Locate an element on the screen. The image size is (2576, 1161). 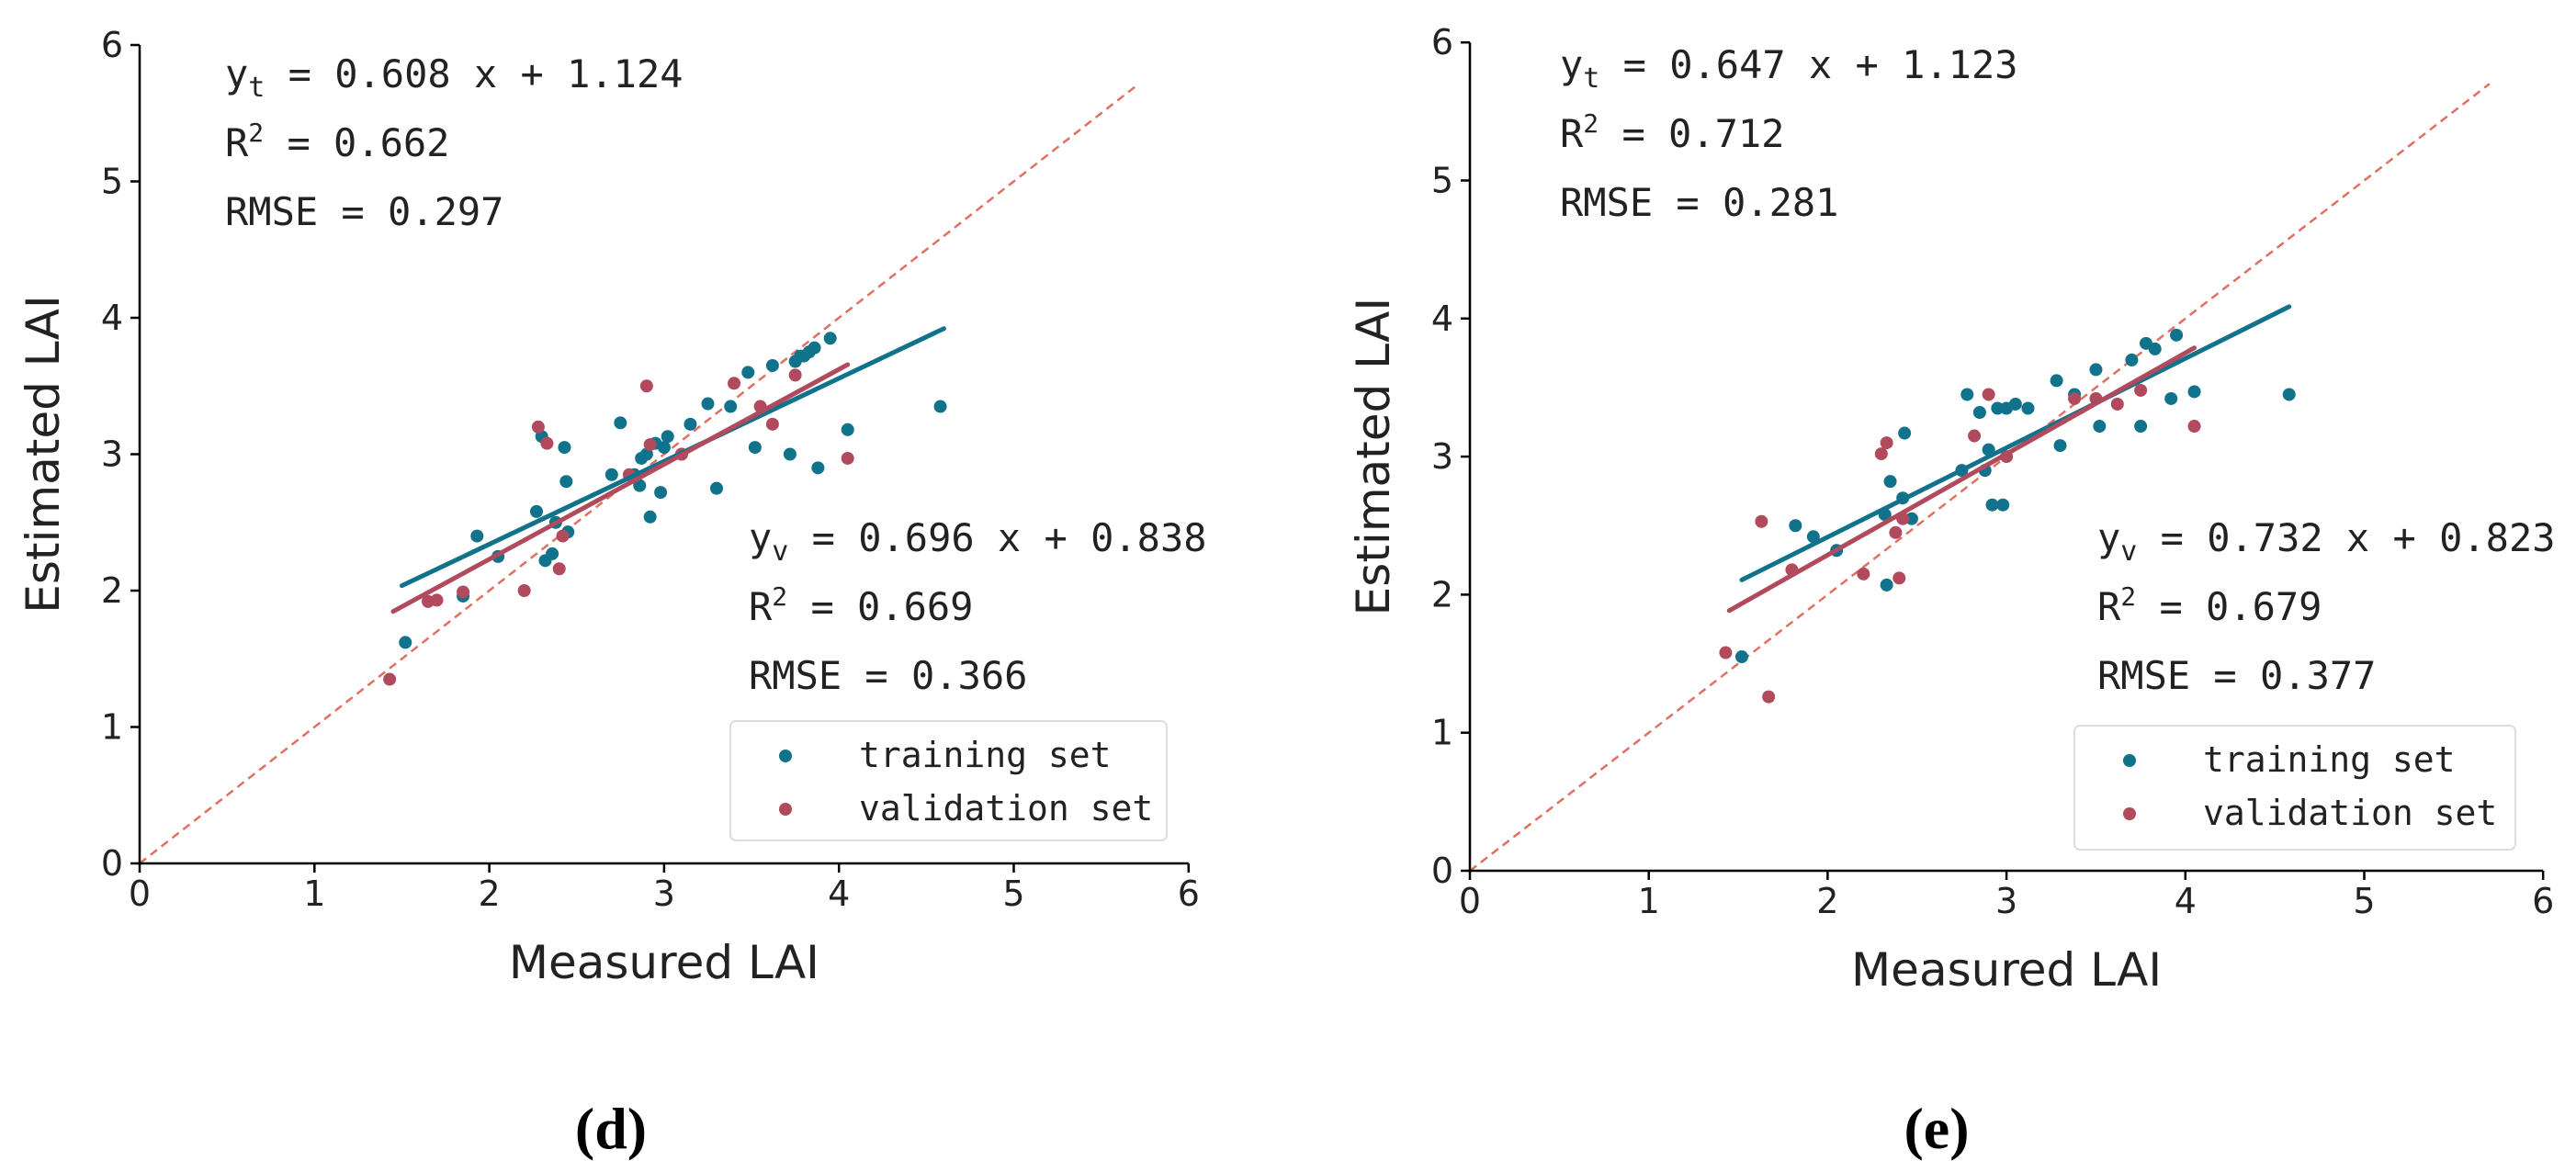
y-tick-label: 5 is located at coordinates (1442, 181).